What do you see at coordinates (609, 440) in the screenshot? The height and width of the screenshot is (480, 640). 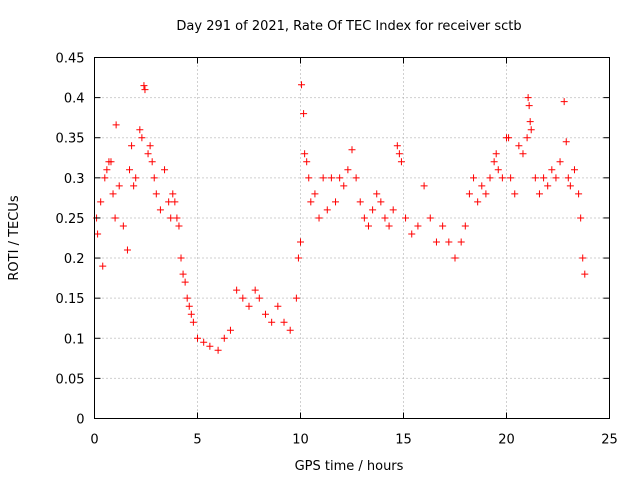 I see `x-tick-label: 25` at bounding box center [609, 440].